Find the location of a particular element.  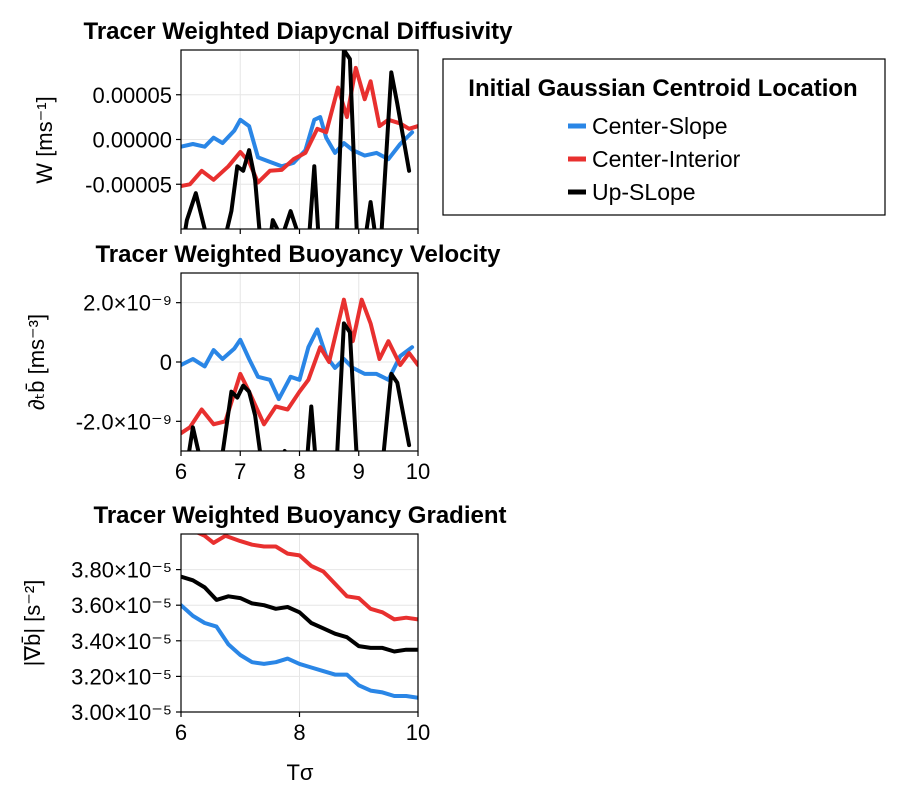

y-tick-label: 3.20×10⁻⁵ is located at coordinates (121, 676).